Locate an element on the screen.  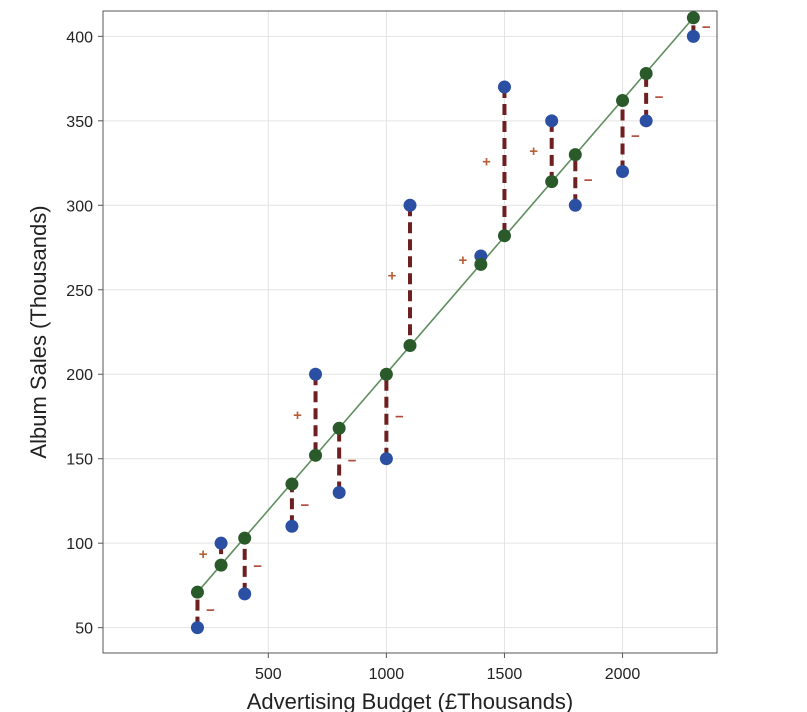
x-axis: 500 1000 1500 2000 is located at coordinates (447, 668).